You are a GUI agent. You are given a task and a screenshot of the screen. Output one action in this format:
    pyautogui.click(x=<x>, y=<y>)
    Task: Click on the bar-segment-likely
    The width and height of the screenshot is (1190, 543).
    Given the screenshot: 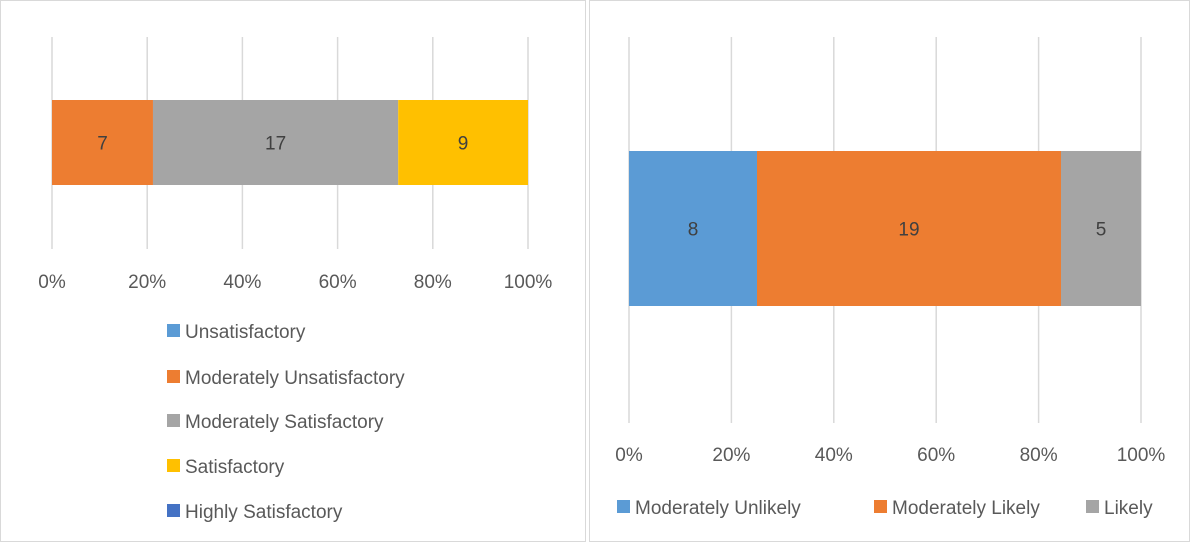 What is the action you would take?
    pyautogui.click(x=1101, y=228)
    